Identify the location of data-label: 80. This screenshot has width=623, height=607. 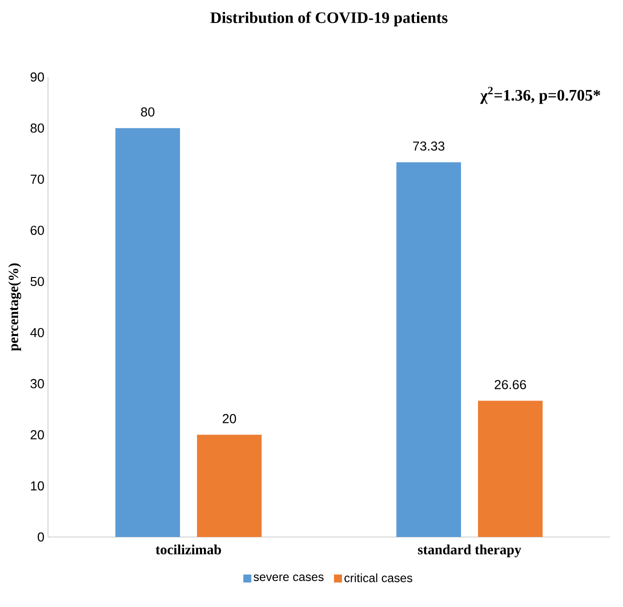
(147, 112).